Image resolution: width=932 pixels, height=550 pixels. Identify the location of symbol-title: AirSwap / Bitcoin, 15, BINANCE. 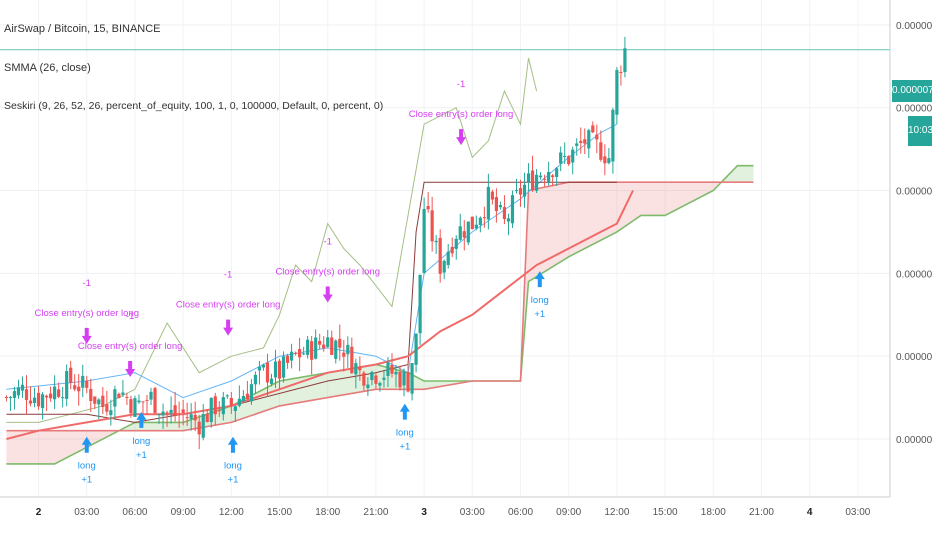
(82, 29).